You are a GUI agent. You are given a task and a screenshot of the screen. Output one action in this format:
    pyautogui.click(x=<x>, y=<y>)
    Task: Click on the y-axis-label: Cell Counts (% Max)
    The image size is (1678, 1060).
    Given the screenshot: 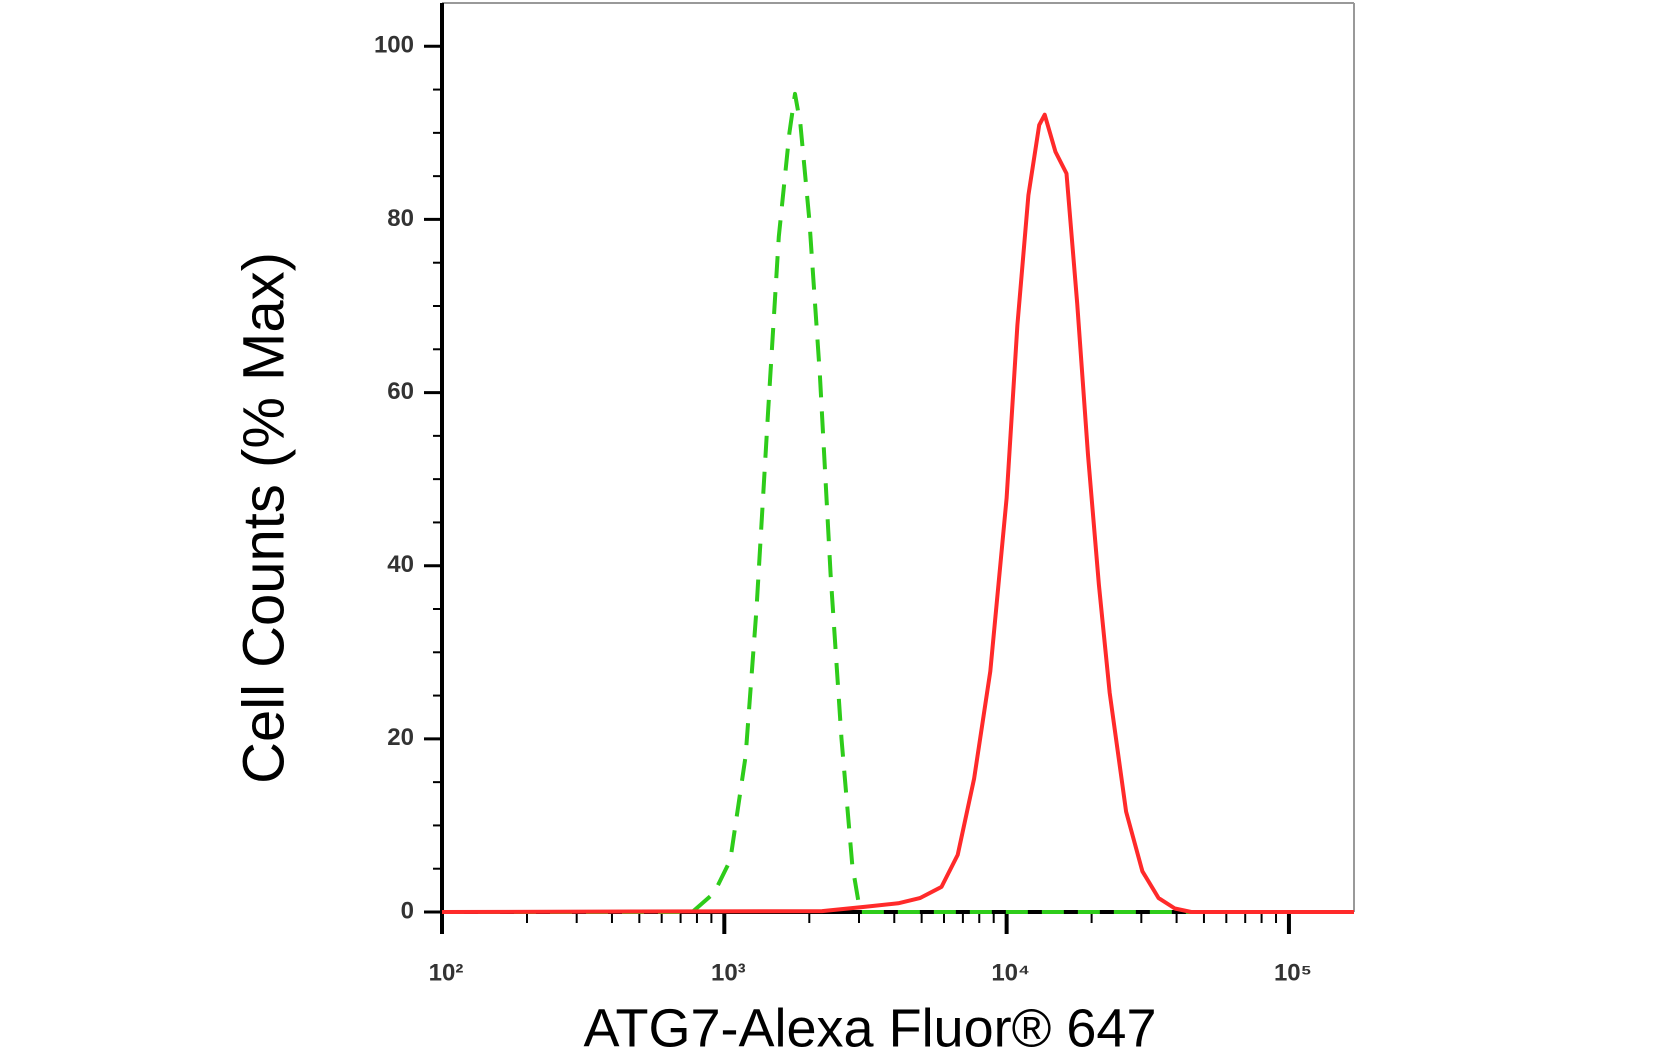 What is the action you would take?
    pyautogui.click(x=263, y=518)
    